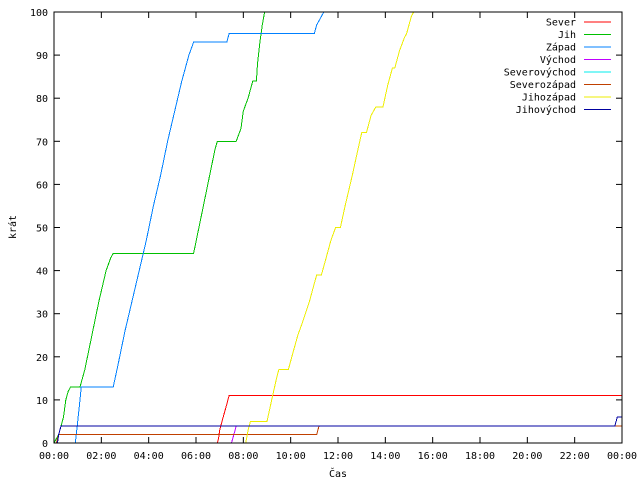 This screenshot has width=640, height=480. I want to click on x-tick-label: 14:00, so click(385, 456).